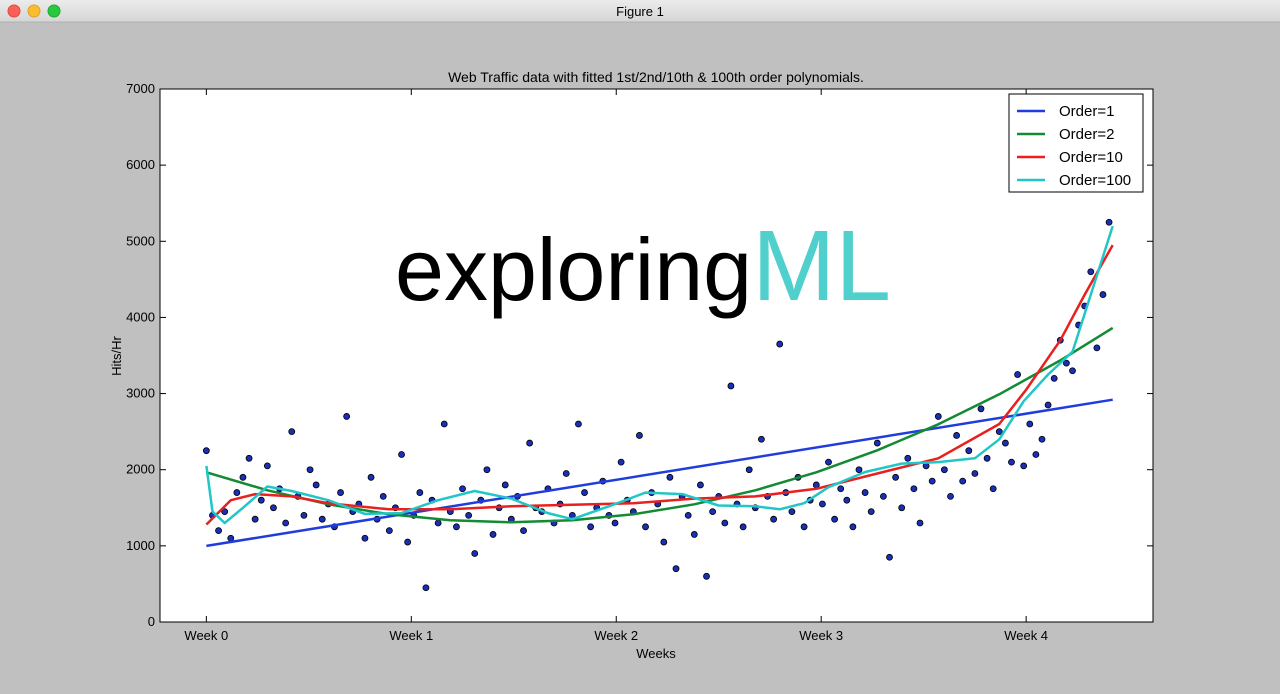 This screenshot has height=694, width=1280. Describe the element at coordinates (140, 240) in the screenshot. I see `y-tick-label: 5000` at that location.